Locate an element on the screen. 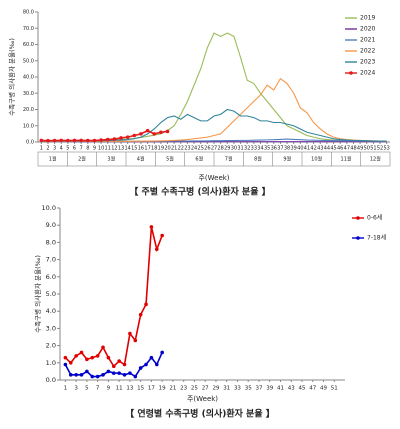  x-tick-label: 27 is located at coordinates (214, 149).